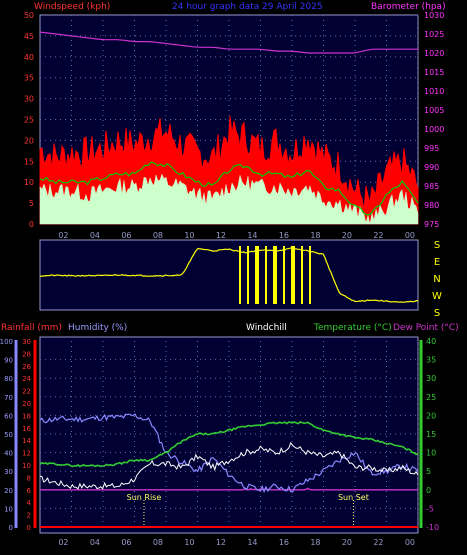 This screenshot has width=467, height=555. Describe the element at coordinates (431, 378) in the screenshot. I see `temp-tick-label: 30` at that location.